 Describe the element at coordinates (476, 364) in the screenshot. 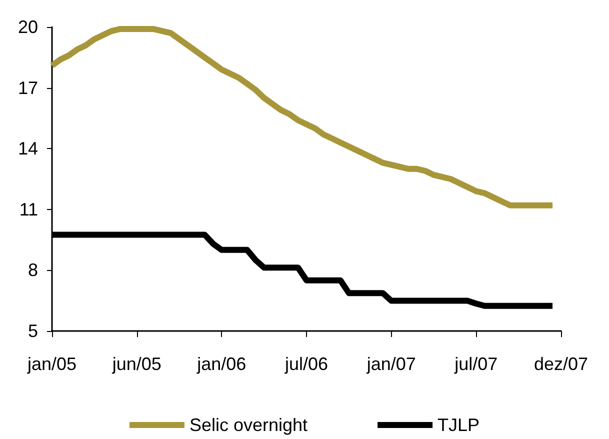

I see `x-tick-label: jul/07` at that location.